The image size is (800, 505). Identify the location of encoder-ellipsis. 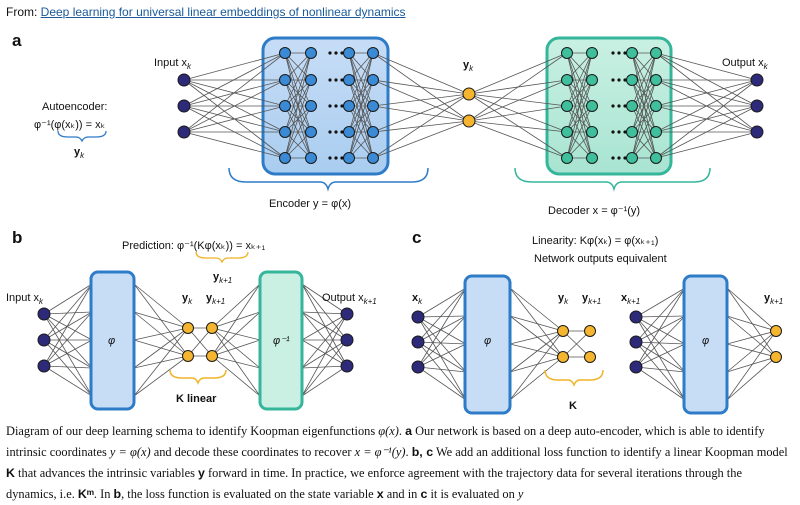
(336, 105).